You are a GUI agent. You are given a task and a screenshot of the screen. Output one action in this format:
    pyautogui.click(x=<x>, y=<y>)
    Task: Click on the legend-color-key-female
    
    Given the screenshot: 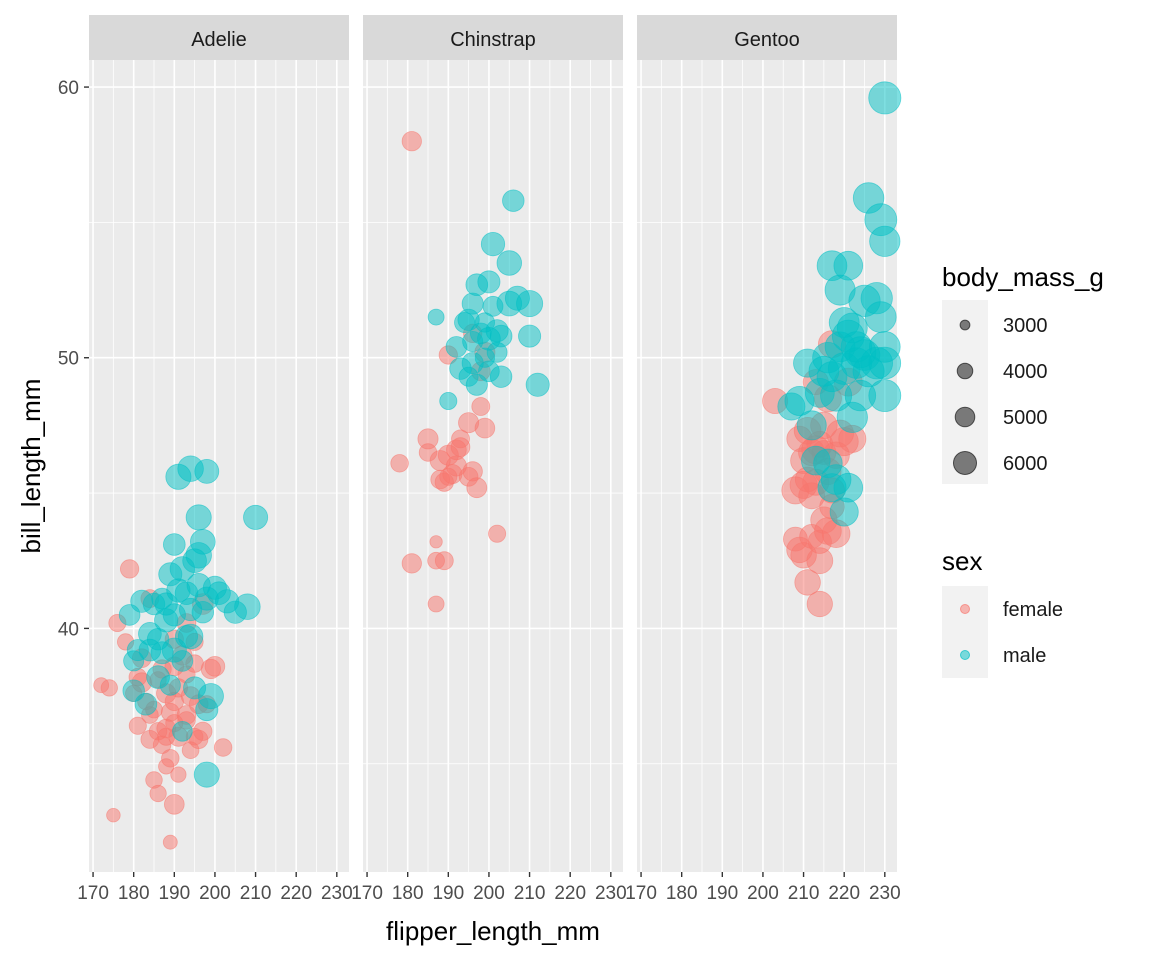 What is the action you would take?
    pyautogui.click(x=965, y=609)
    